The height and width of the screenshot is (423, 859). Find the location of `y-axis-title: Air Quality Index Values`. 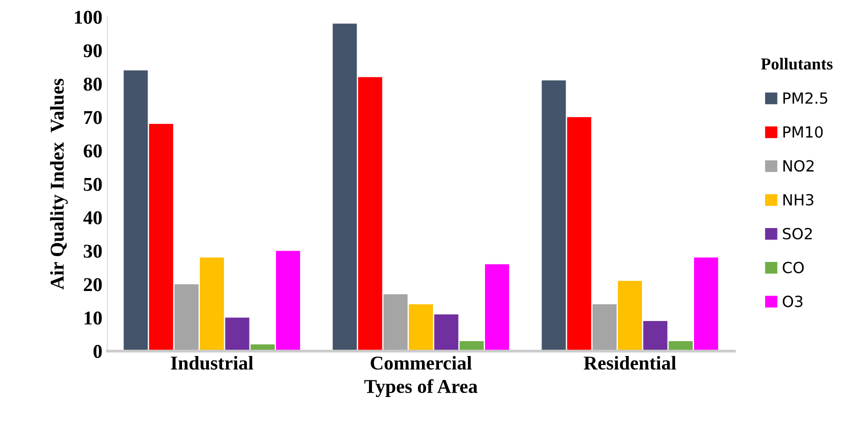

y-axis-title: Air Quality Index Values is located at coordinates (59, 184).